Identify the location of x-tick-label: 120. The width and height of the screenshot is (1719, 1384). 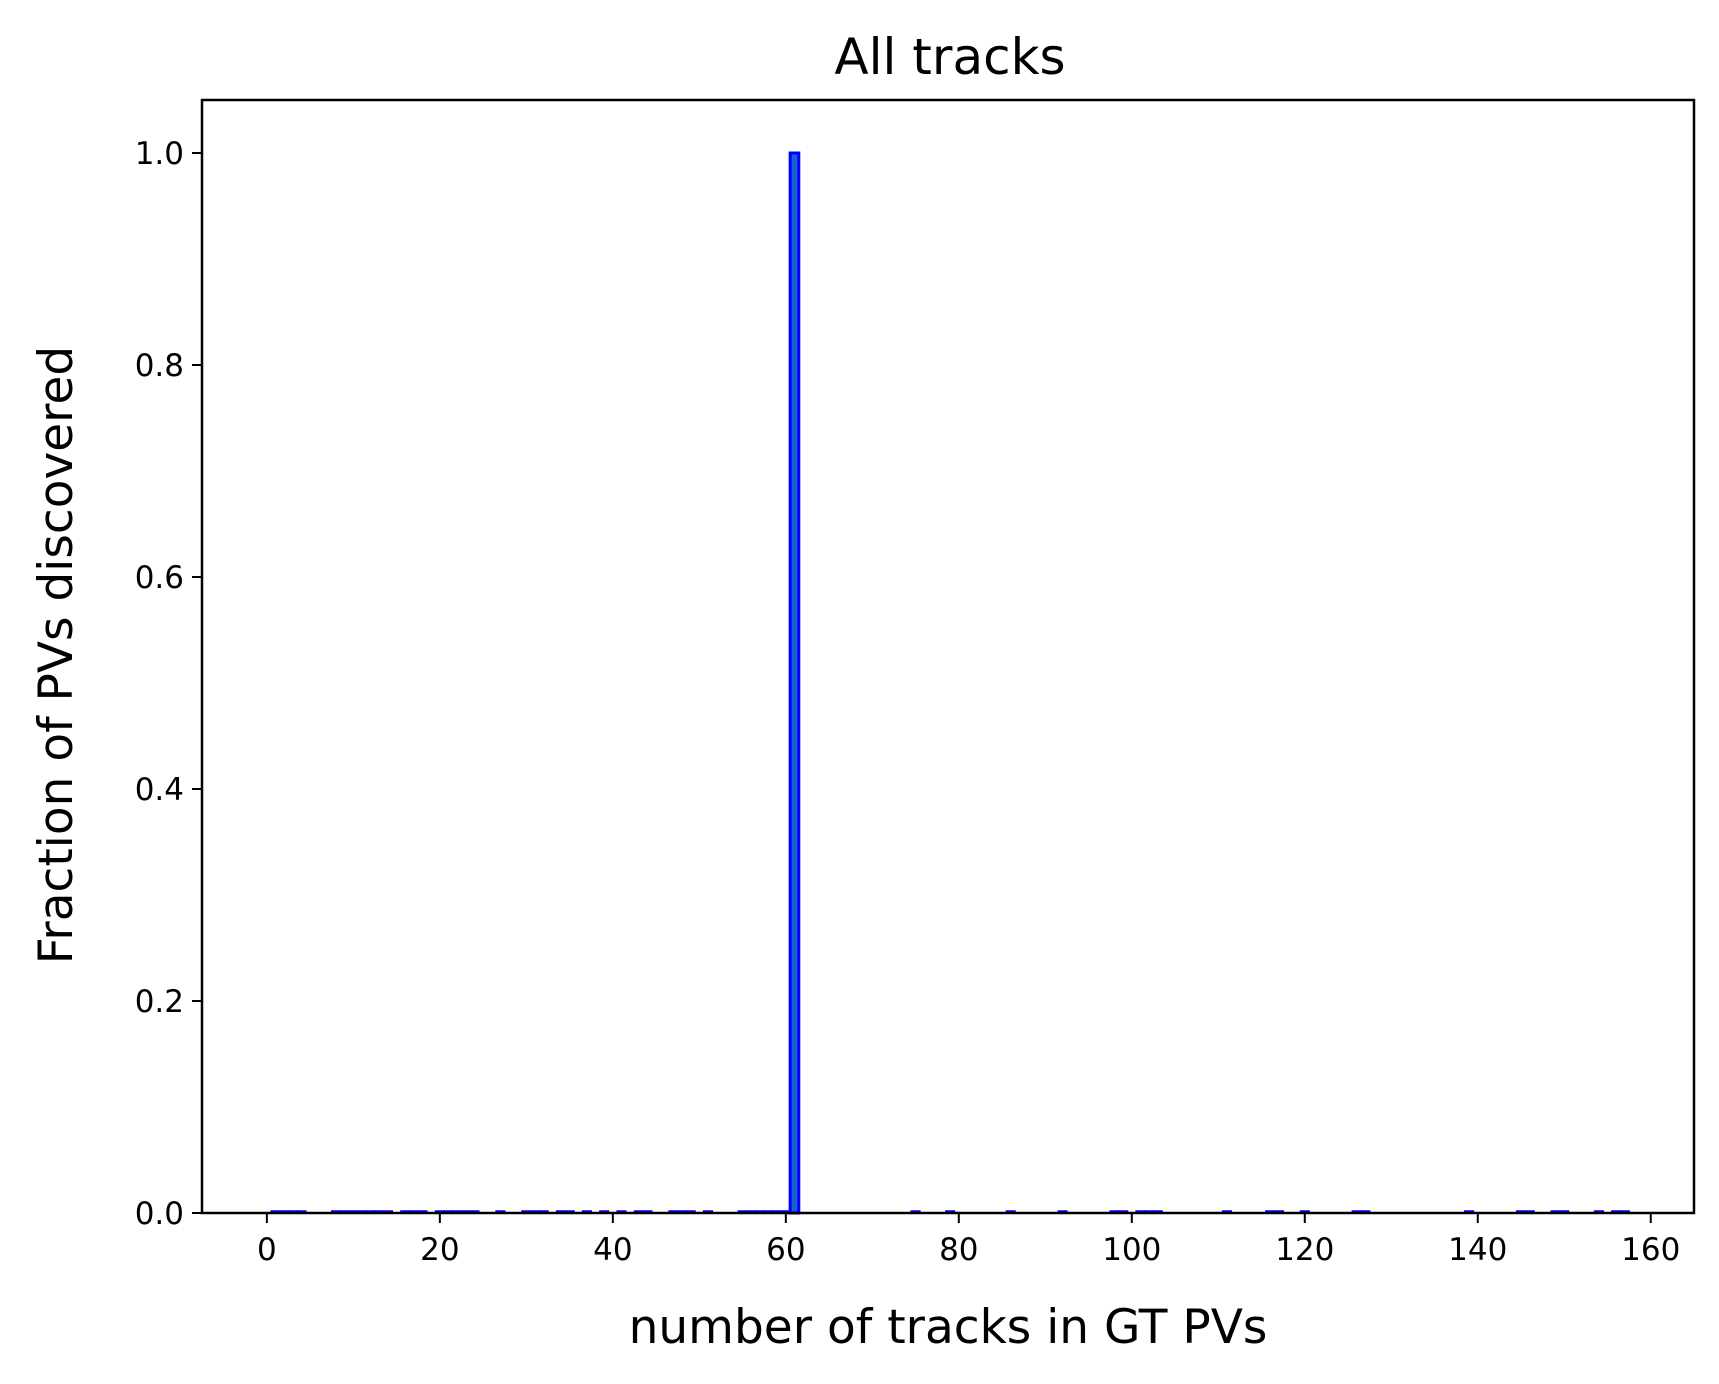
(1304, 1250).